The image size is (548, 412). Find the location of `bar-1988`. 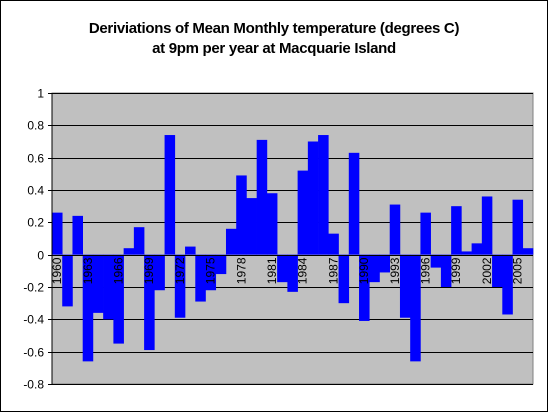

bar-1988 is located at coordinates (344, 279).